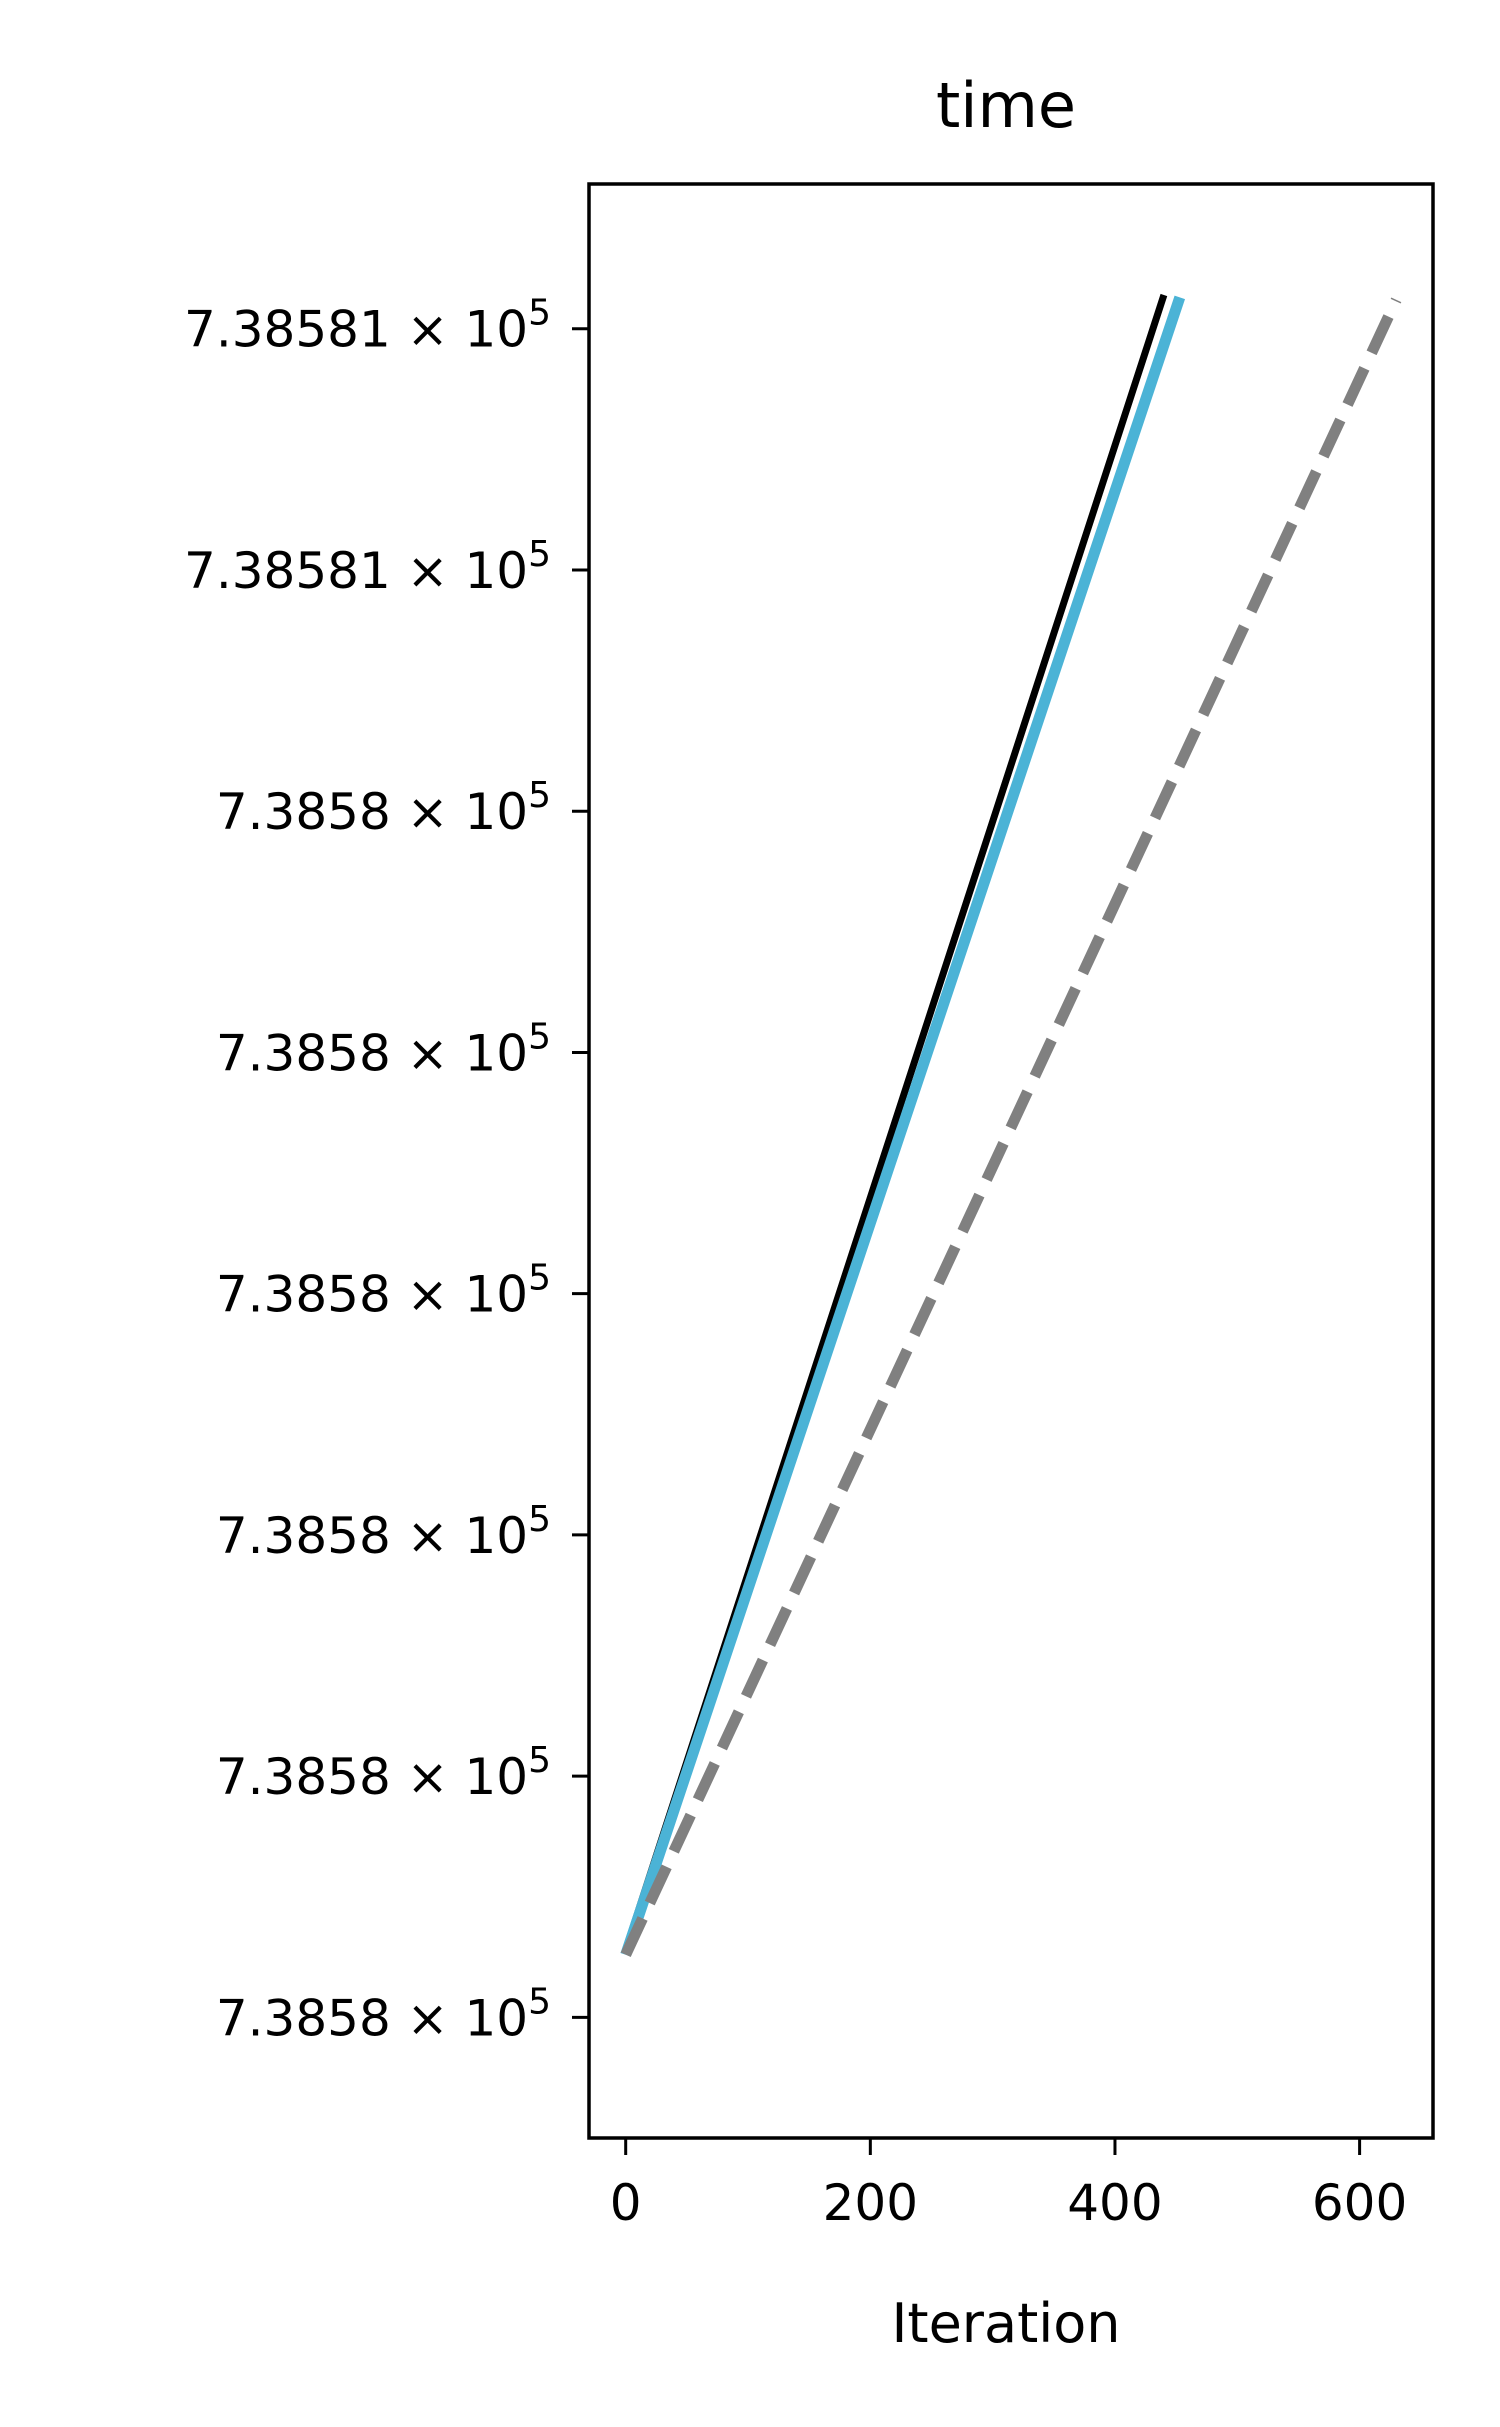 The image size is (1500, 2427). I want to click on x-tick-label: 0, so click(626, 2203).